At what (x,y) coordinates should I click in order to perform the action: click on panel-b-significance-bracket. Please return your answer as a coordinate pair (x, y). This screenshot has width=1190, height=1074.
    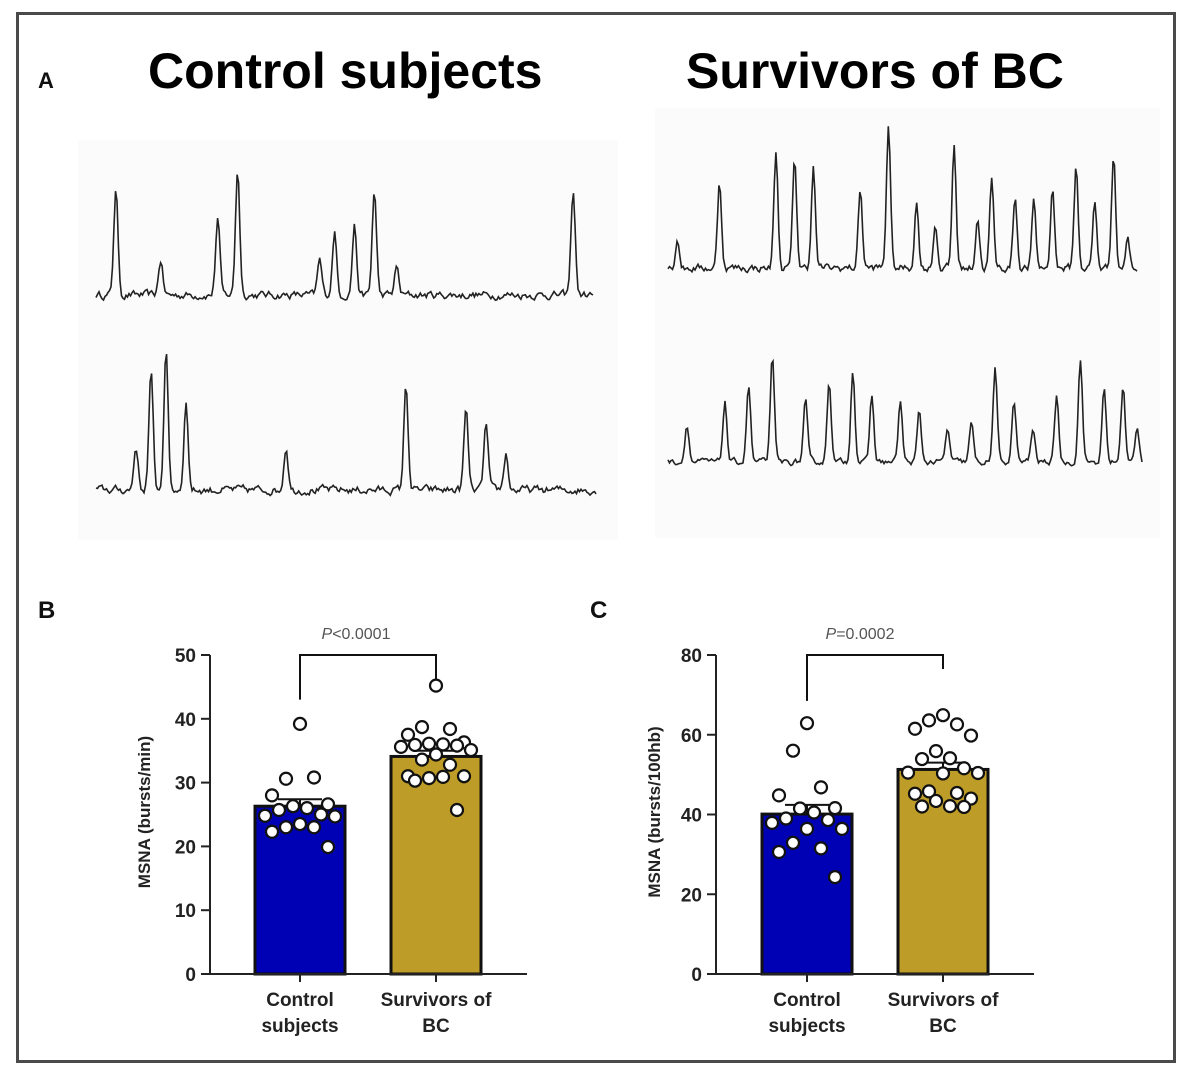
    Looking at the image, I should click on (368, 677).